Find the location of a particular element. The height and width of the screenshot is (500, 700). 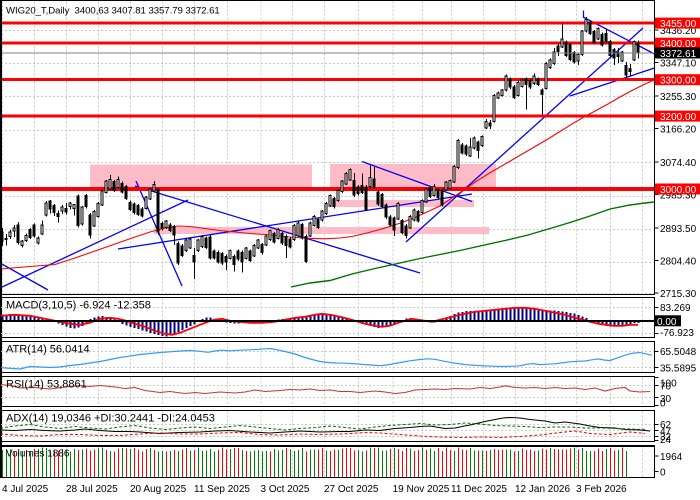

svg-text: 4 Jul 2025 is located at coordinates (25, 489).